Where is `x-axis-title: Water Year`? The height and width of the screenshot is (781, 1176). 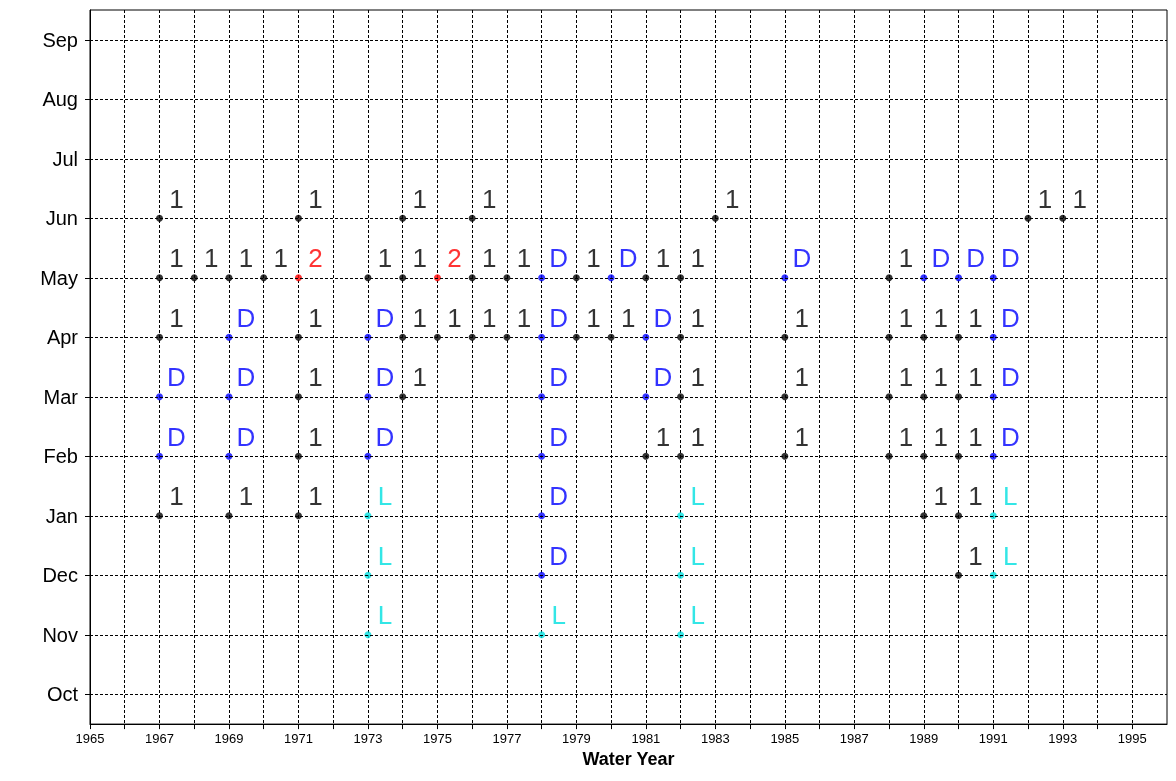
x-axis-title: Water Year is located at coordinates (628, 759).